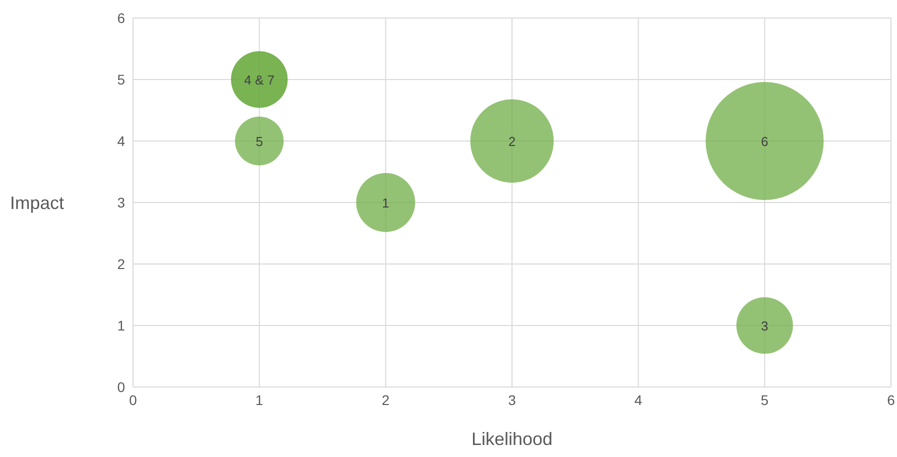  Describe the element at coordinates (386, 400) in the screenshot. I see `x-tick-label: 2` at that location.